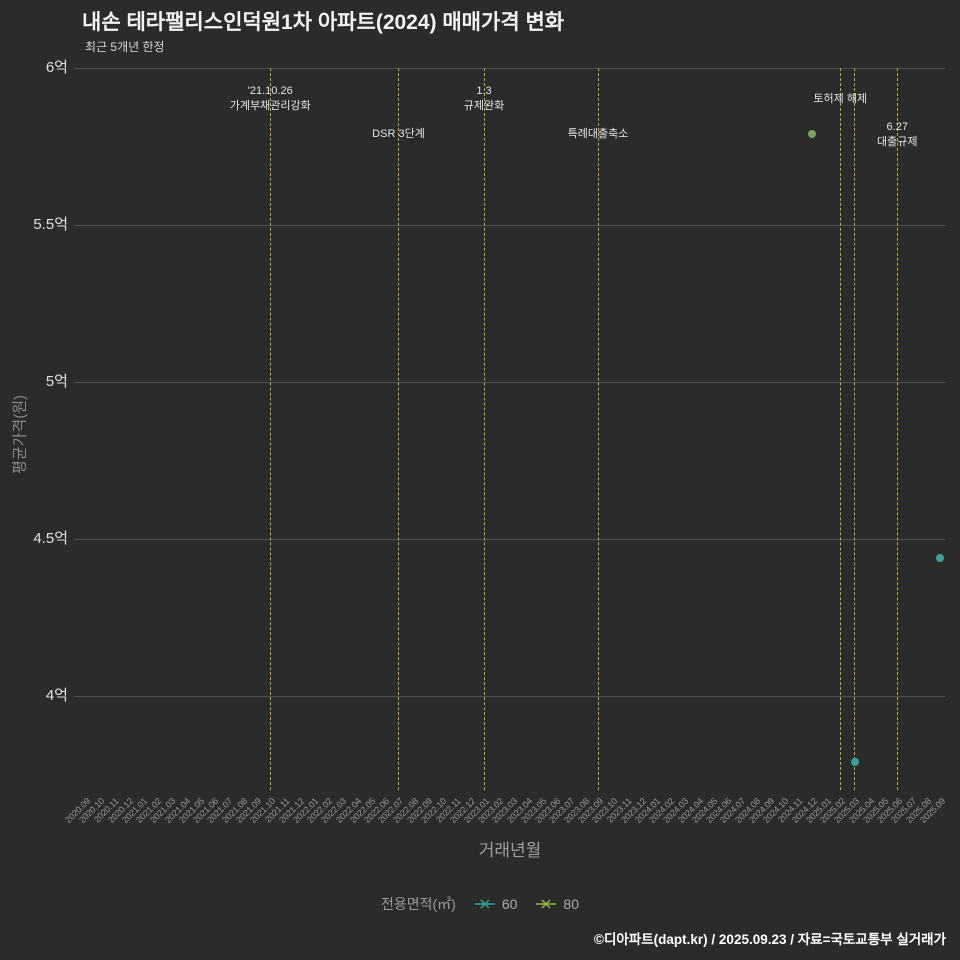  What do you see at coordinates (546, 904) in the screenshot?
I see `series-80-marker-icon` at bounding box center [546, 904].